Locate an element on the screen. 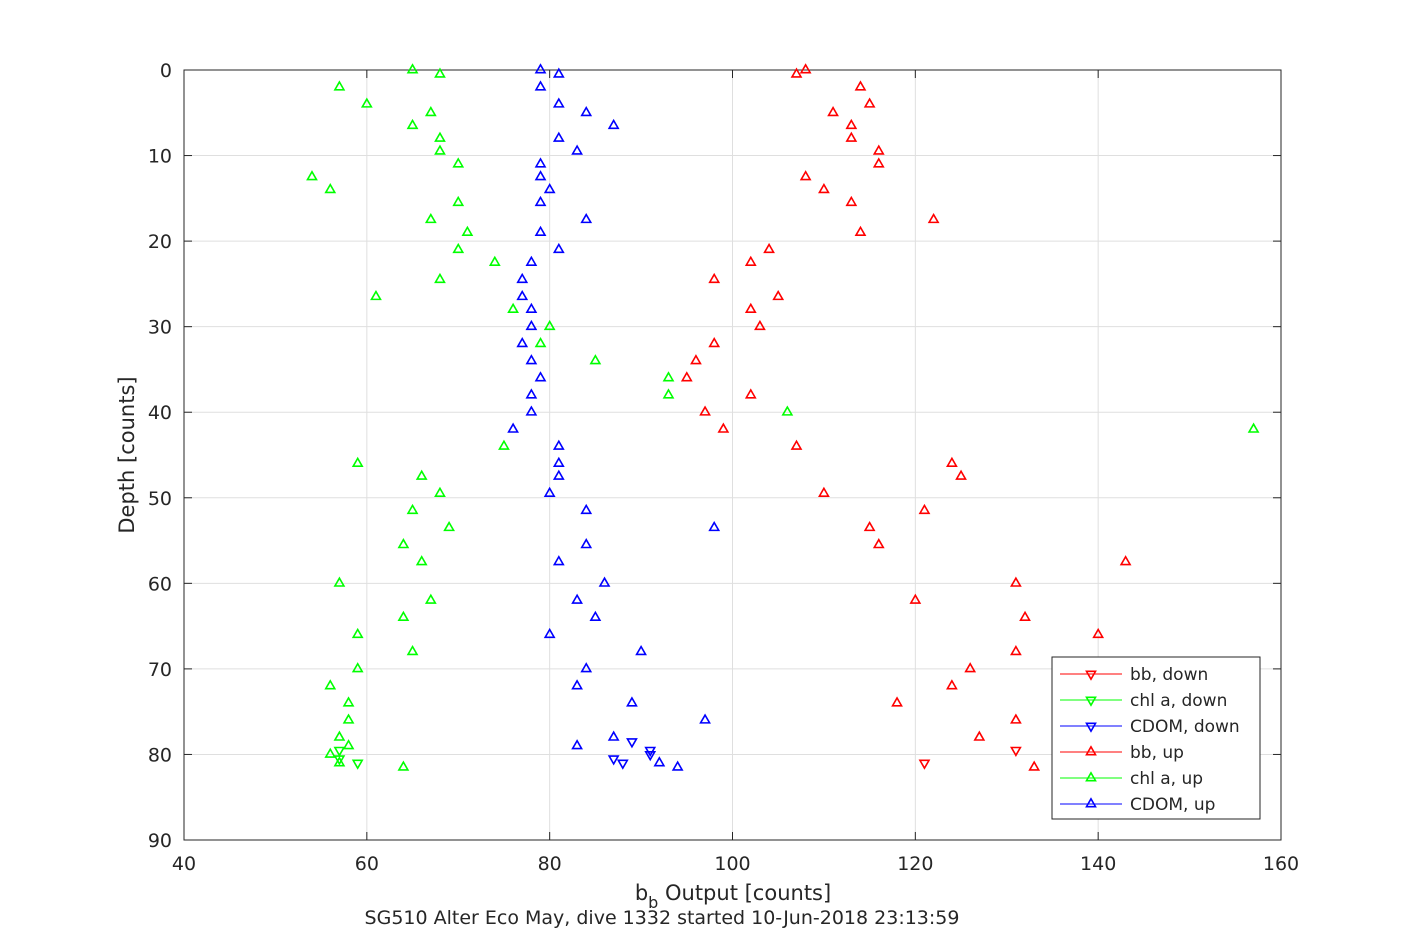 This screenshot has height=949, width=1417. legend-entry-label: CDOM, up is located at coordinates (1172, 805).